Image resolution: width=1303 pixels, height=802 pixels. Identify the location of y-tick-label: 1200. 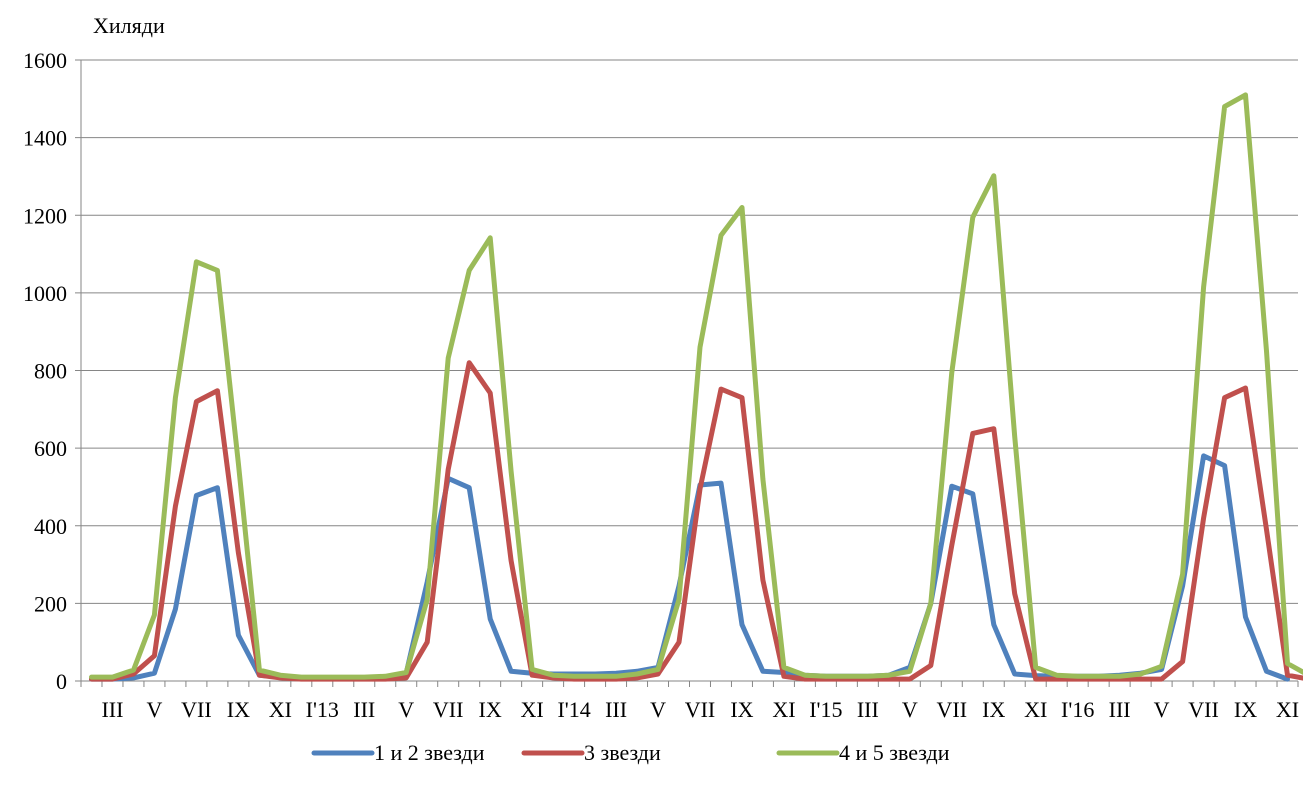
(45, 215).